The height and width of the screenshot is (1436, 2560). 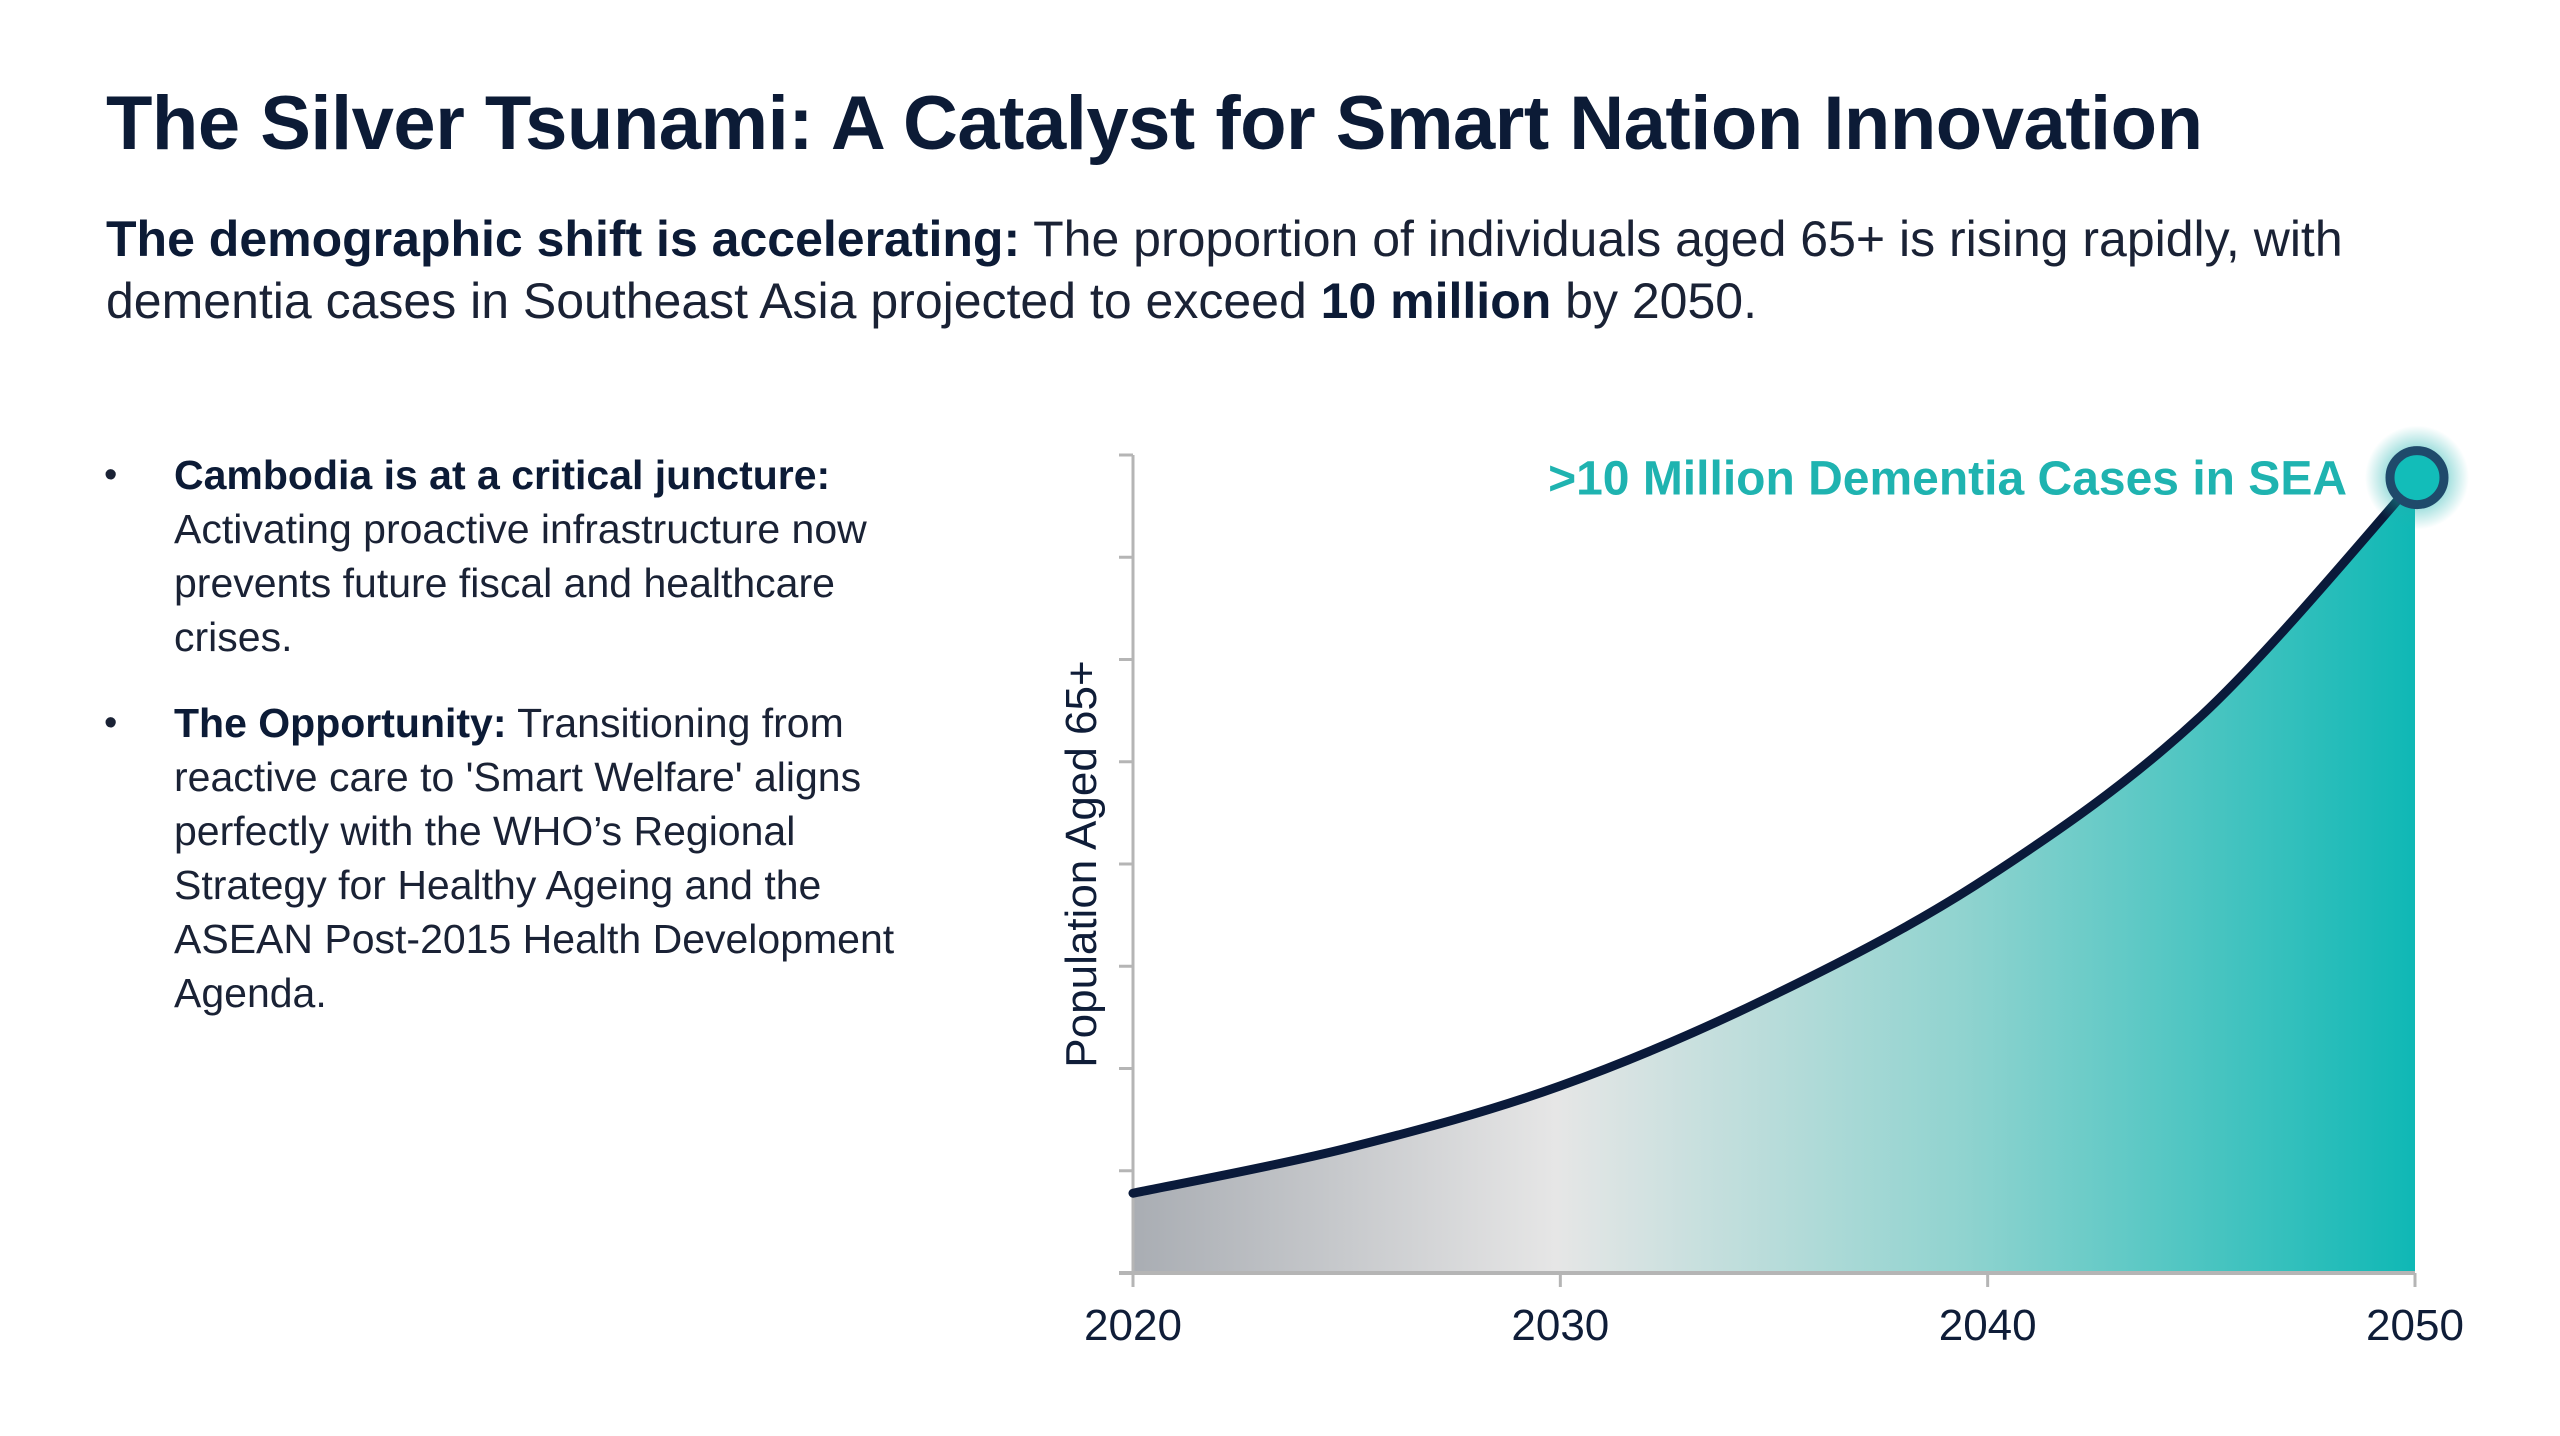 I want to click on marker-ring-icon, so click(x=2417, y=478).